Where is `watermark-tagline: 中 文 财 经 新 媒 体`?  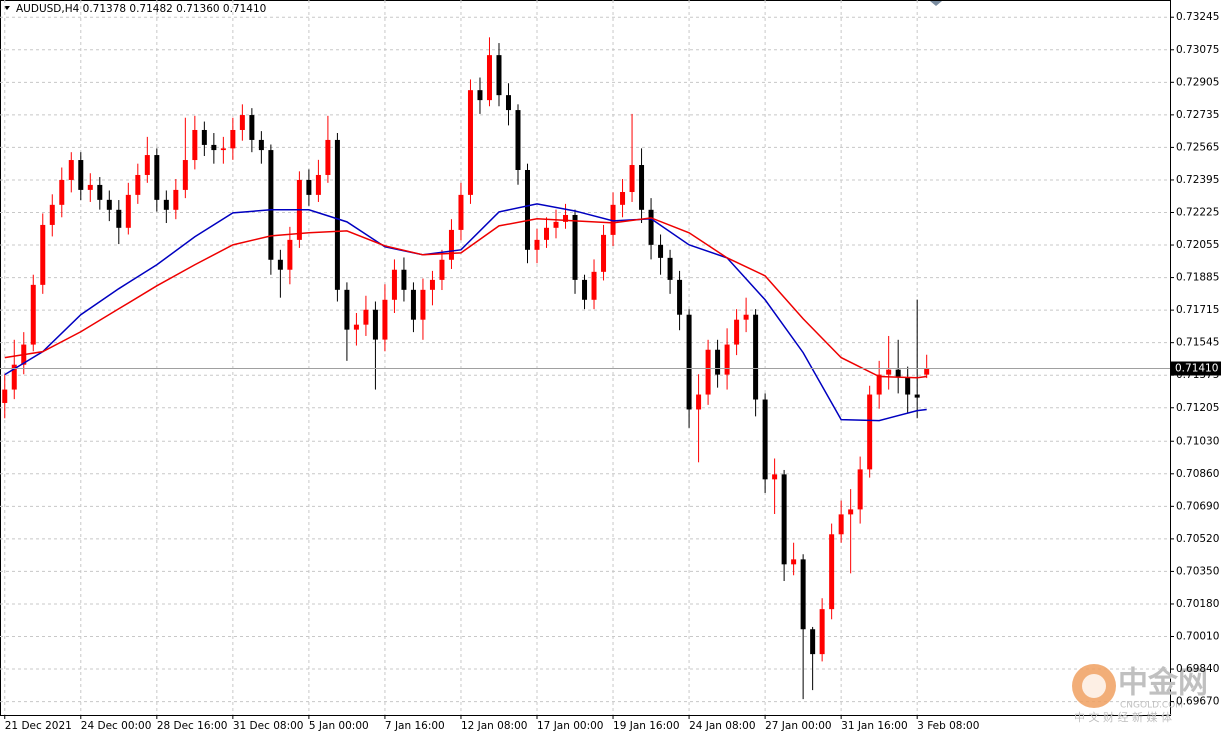
watermark-tagline: 中 文 财 经 新 媒 体 is located at coordinates (1123, 717).